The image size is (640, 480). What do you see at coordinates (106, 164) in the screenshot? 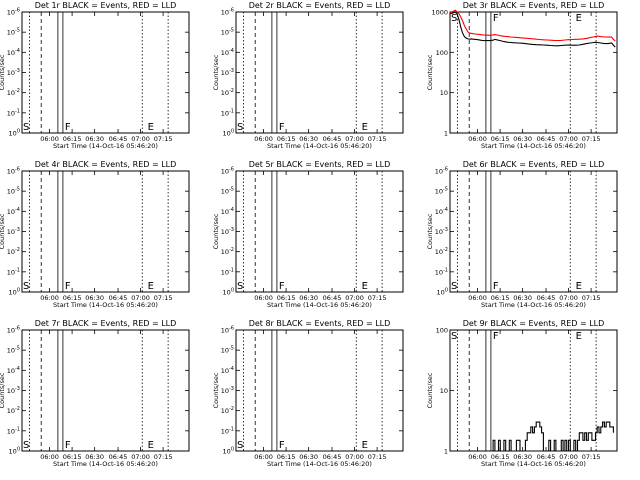
I see `panel-title: Det 4r BLACK = Events, RED = LLD` at bounding box center [106, 164].